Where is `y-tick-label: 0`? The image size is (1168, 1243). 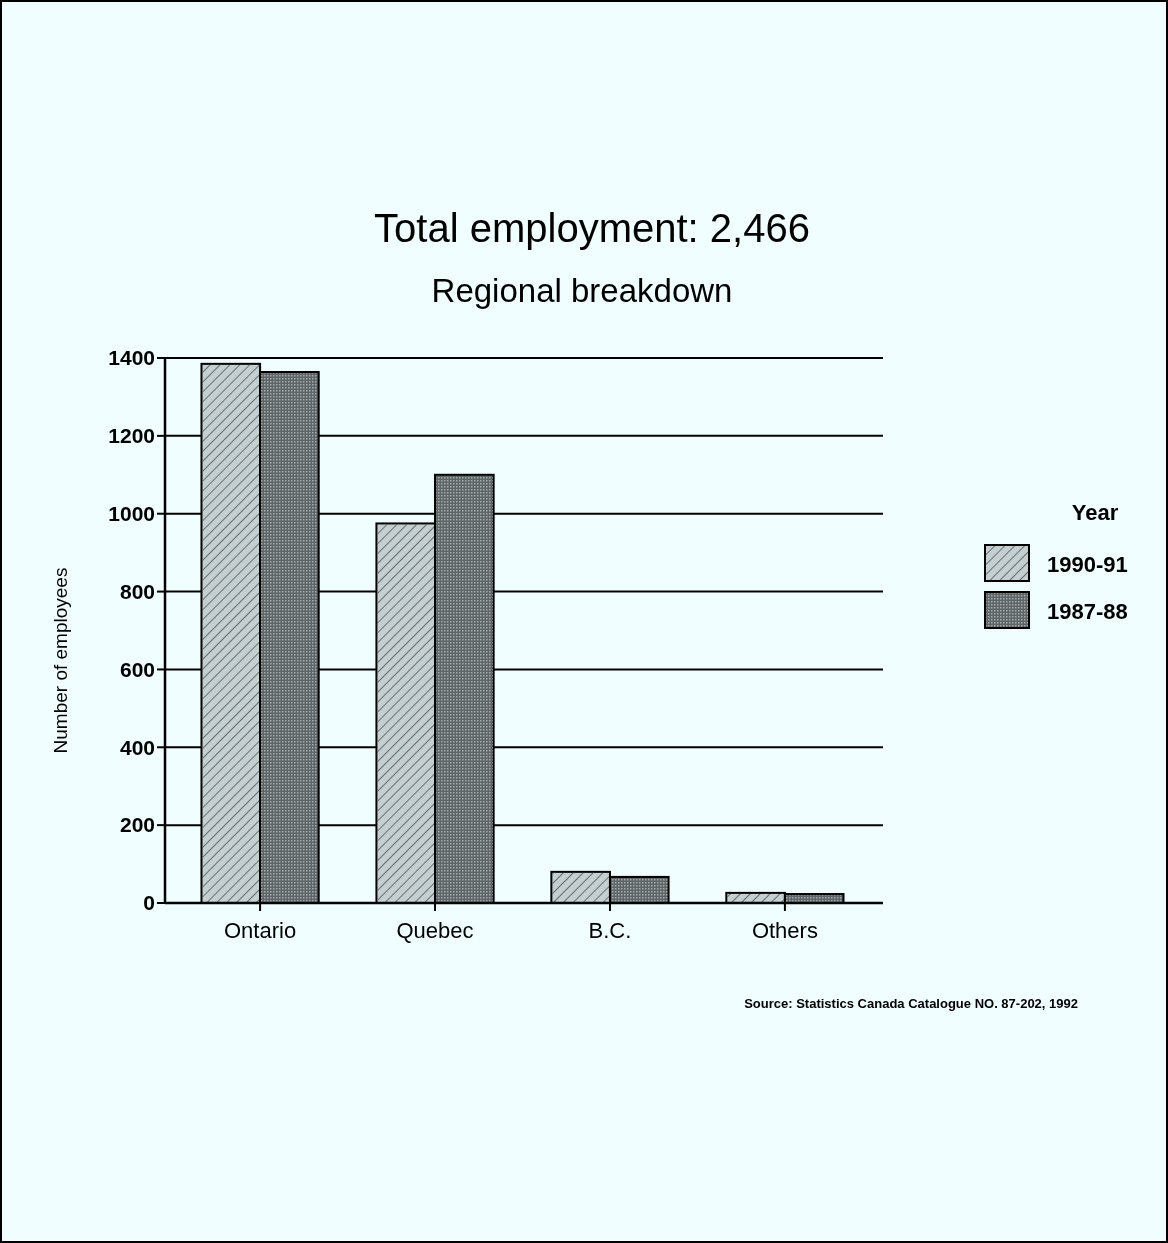 y-tick-label: 0 is located at coordinates (149, 903).